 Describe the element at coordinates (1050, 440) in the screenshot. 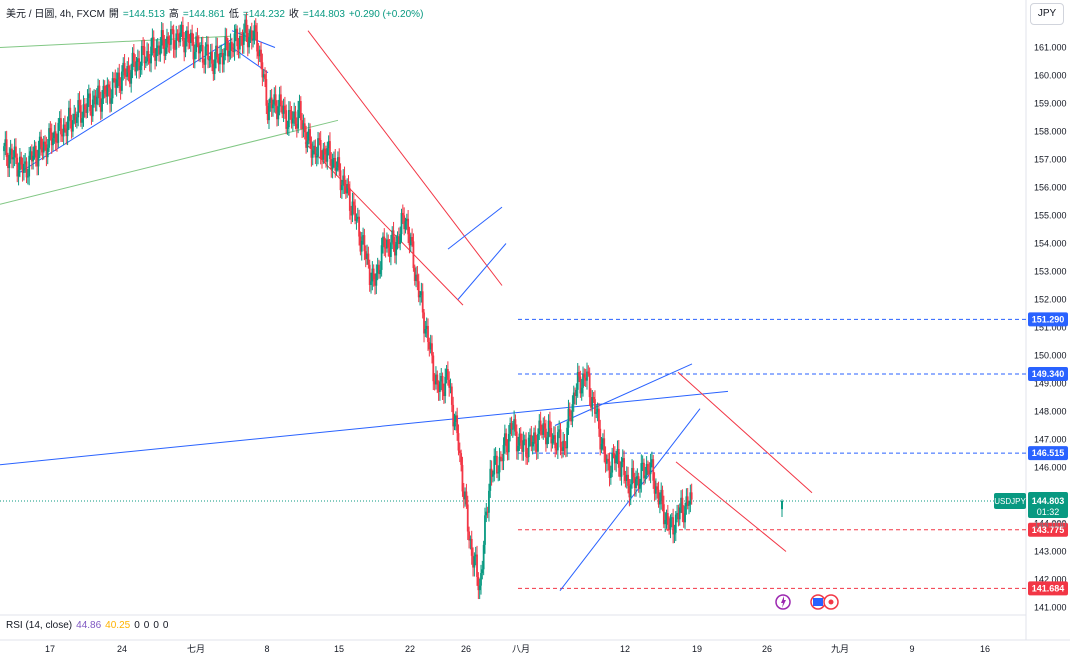

I see `price-tick-label: 147.000` at that location.